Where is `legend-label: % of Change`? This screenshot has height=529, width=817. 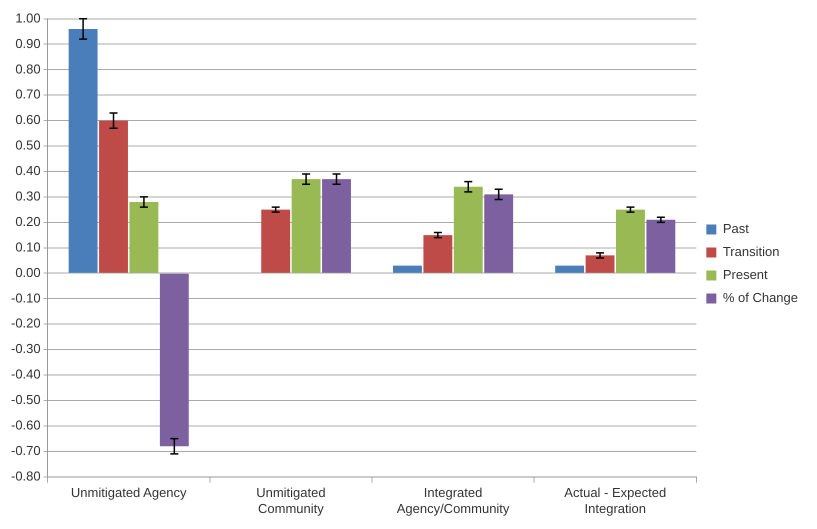 legend-label: % of Change is located at coordinates (760, 298).